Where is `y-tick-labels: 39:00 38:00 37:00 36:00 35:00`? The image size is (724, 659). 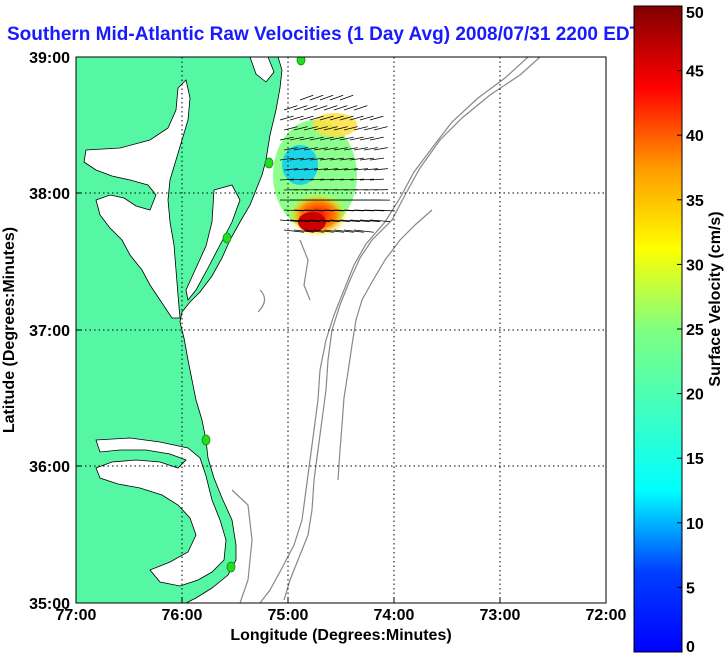 y-tick-labels: 39:00 38:00 37:00 36:00 35:00 is located at coordinates (49, 331).